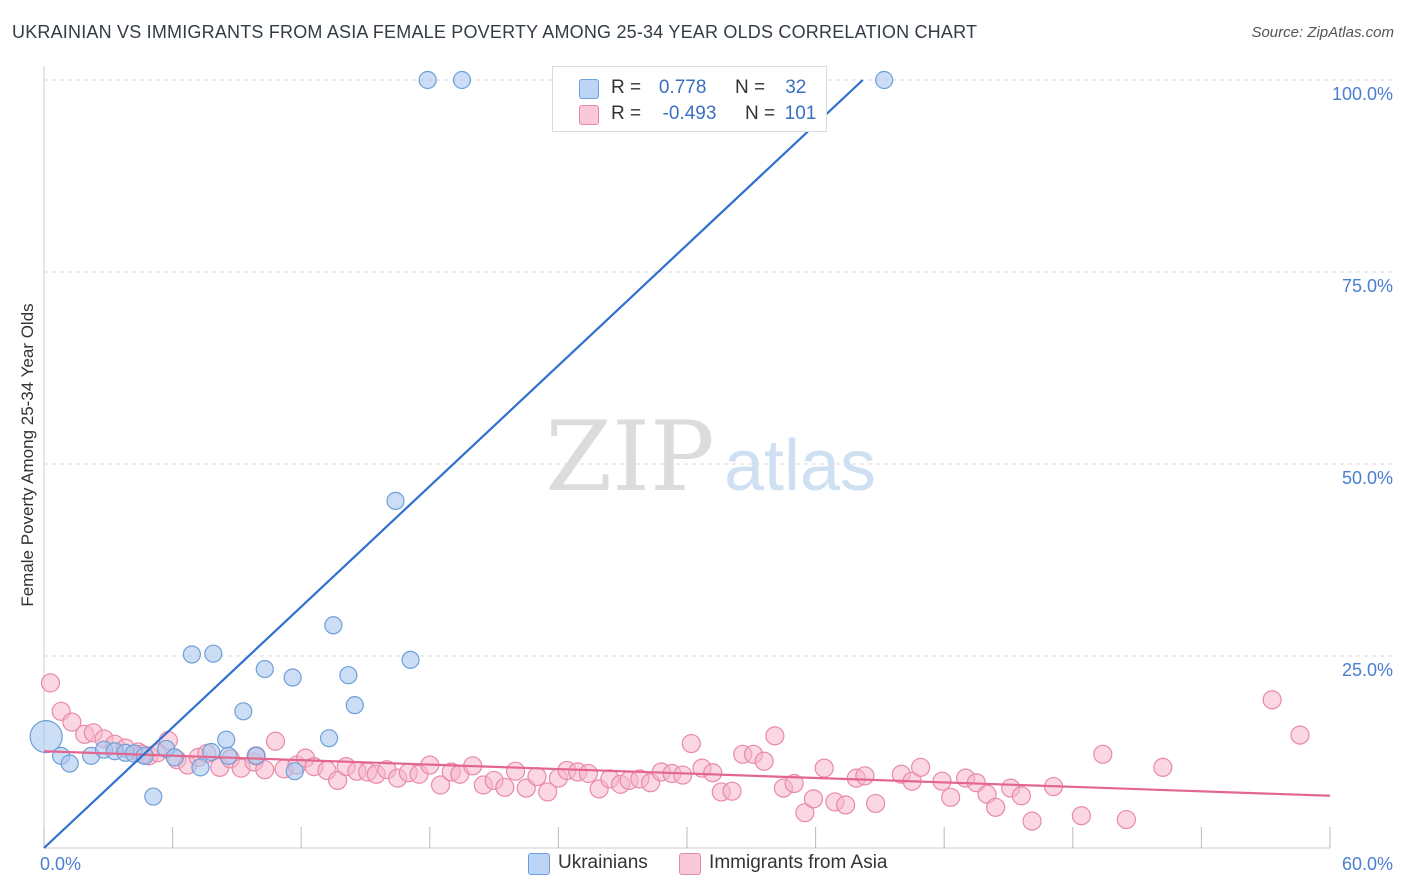  What do you see at coordinates (27, 455) in the screenshot?
I see `y-axis-label: Female Poverty Among 25-34 Year Olds` at bounding box center [27, 455].